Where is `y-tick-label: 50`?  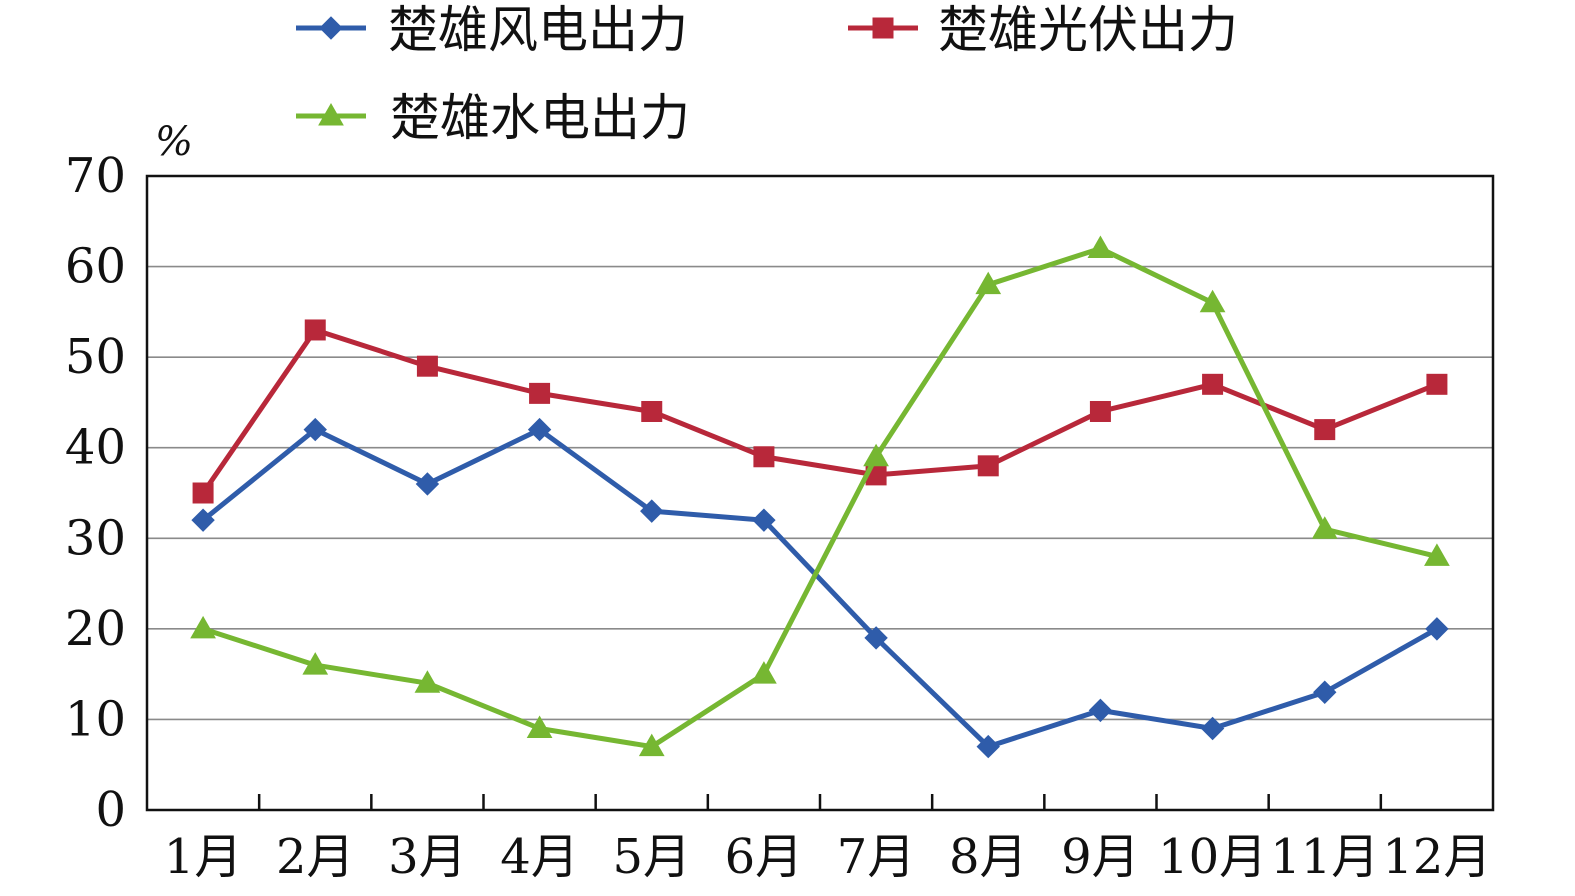
y-tick-label: 50 is located at coordinates (95, 357).